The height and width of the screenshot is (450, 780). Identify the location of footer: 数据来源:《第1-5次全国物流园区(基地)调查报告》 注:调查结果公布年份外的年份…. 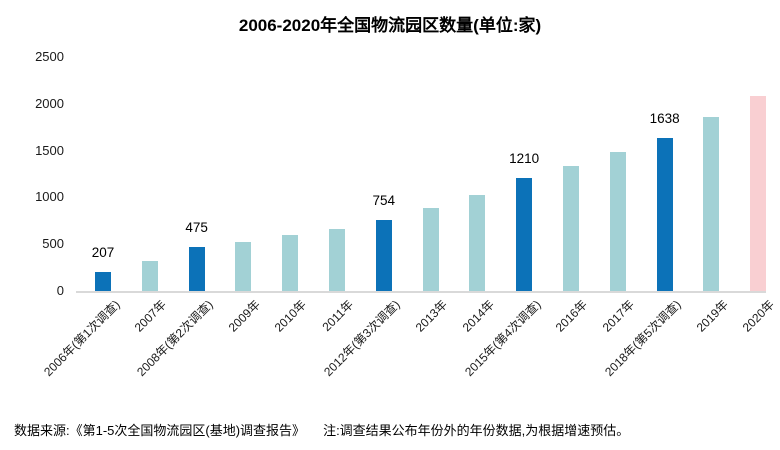
(321, 429).